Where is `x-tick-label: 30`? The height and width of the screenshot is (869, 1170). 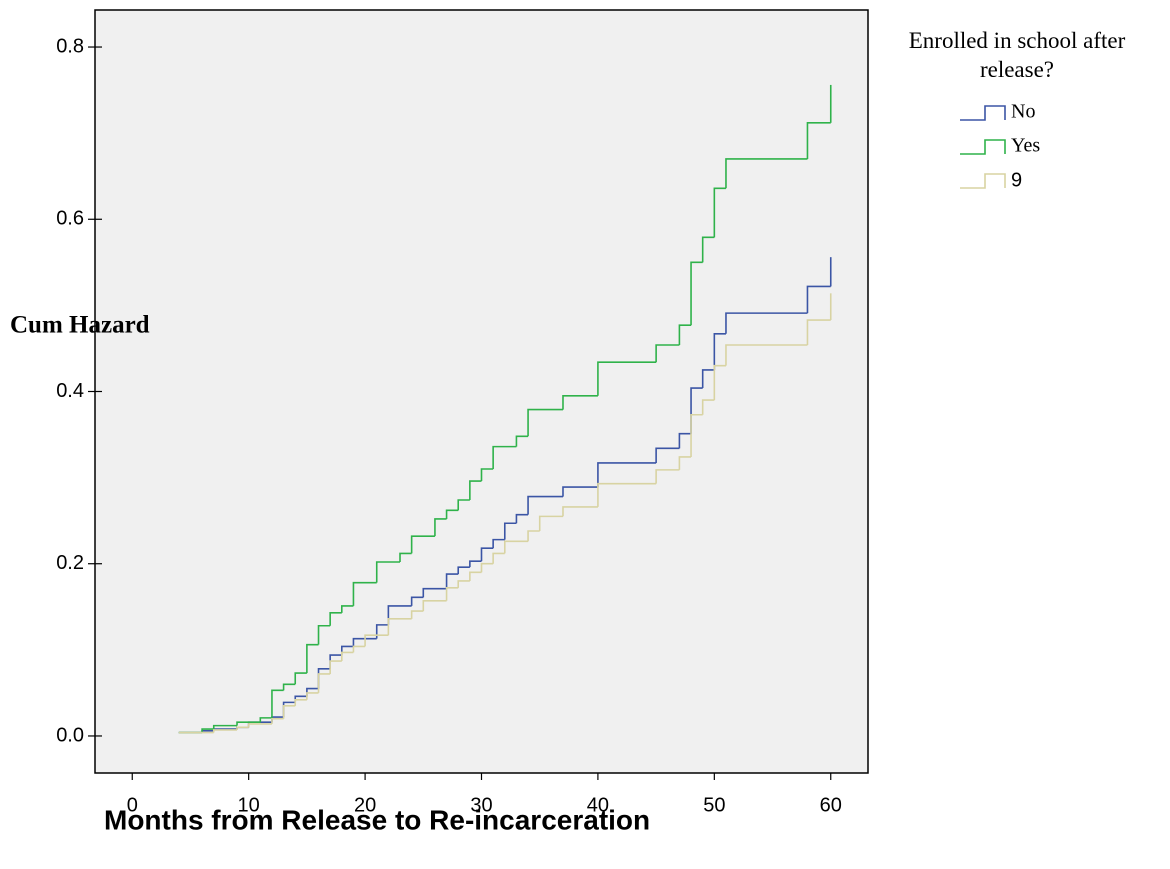 x-tick-label: 30 is located at coordinates (481, 805).